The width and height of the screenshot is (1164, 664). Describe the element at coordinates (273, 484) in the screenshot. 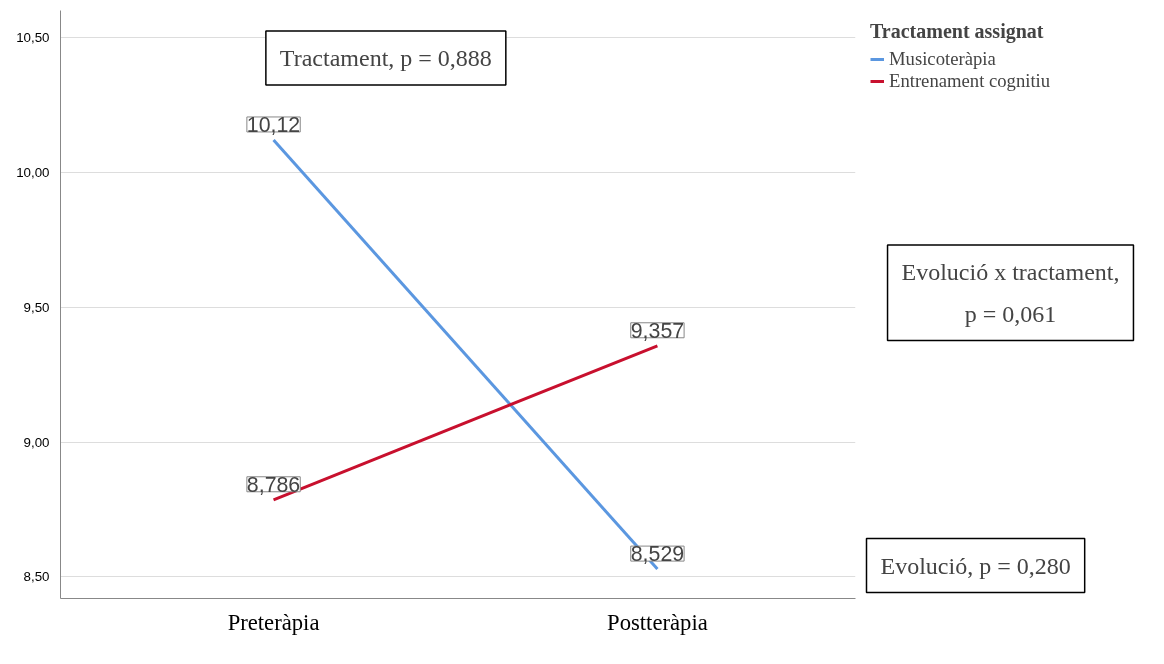

I see `data-label: 8,786` at that location.